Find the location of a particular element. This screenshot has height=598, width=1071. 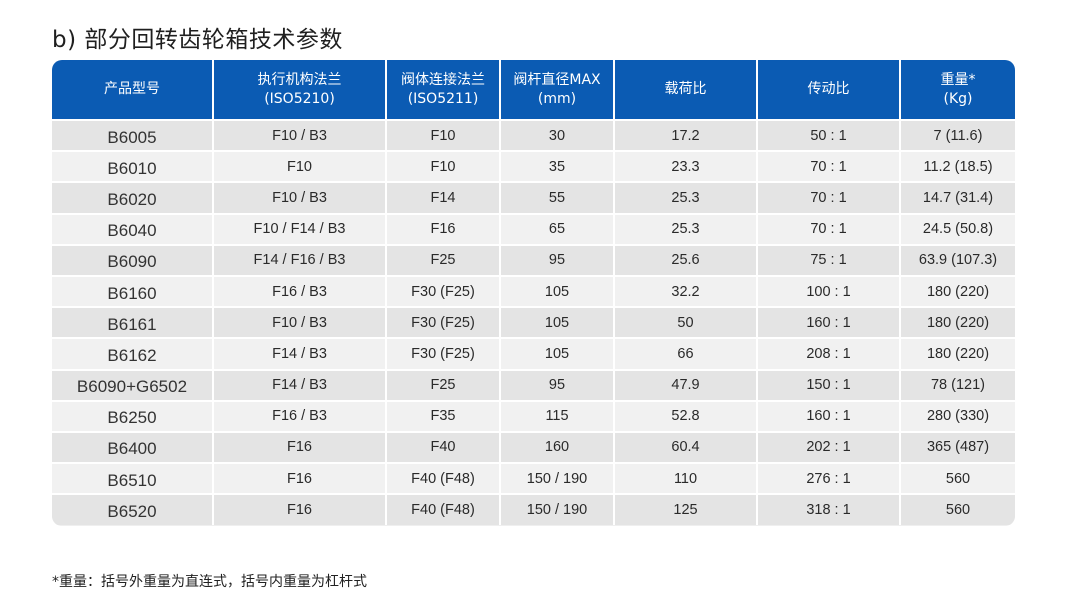

cell-weight: 78 (121) is located at coordinates (957, 384).